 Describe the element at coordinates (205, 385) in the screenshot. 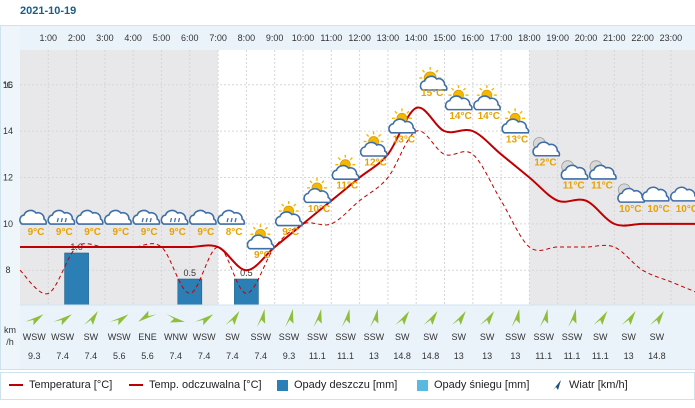

I see `legend-feels-like-label: Temp. odczuwalna [°C]` at that location.